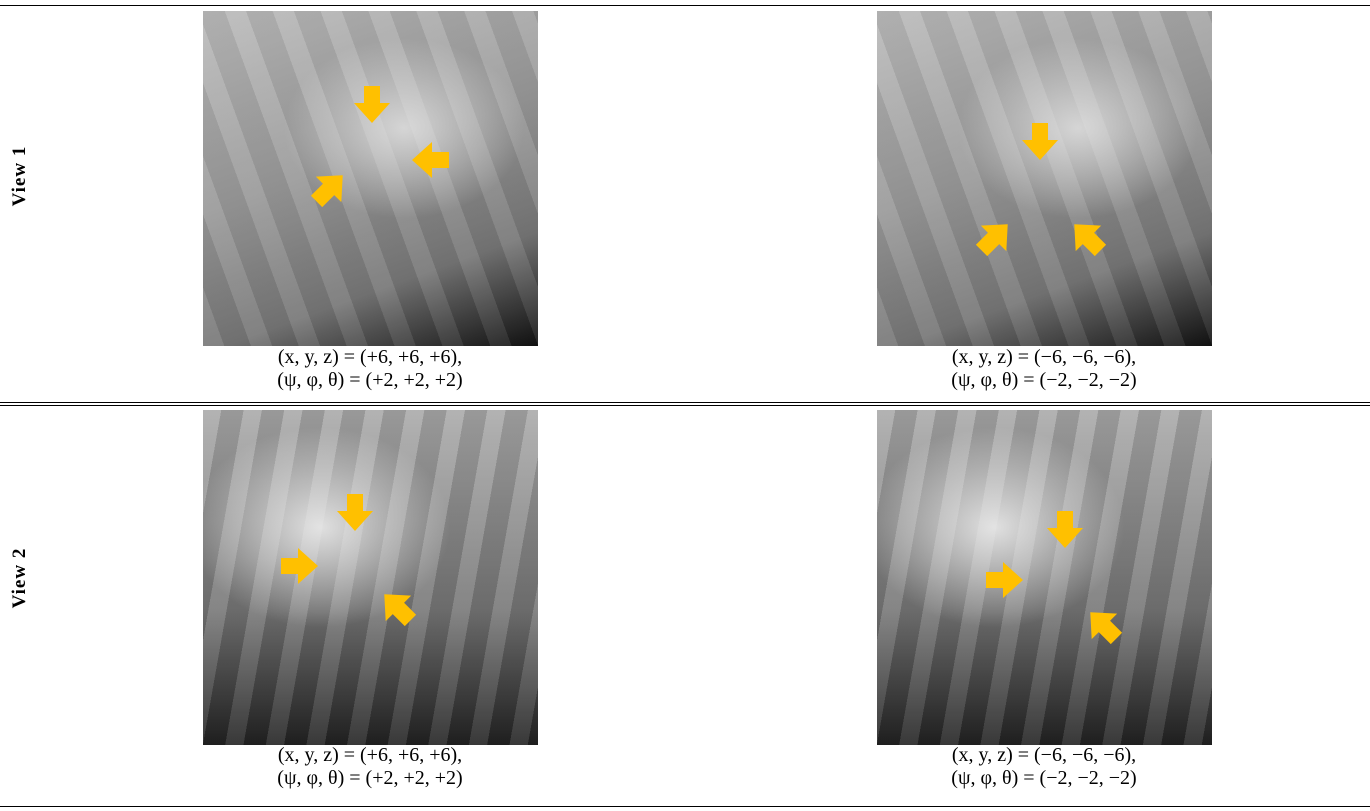 Image resolution: width=1370 pixels, height=811 pixels. Describe the element at coordinates (685, 5) in the screenshot. I see `top-rule` at that location.